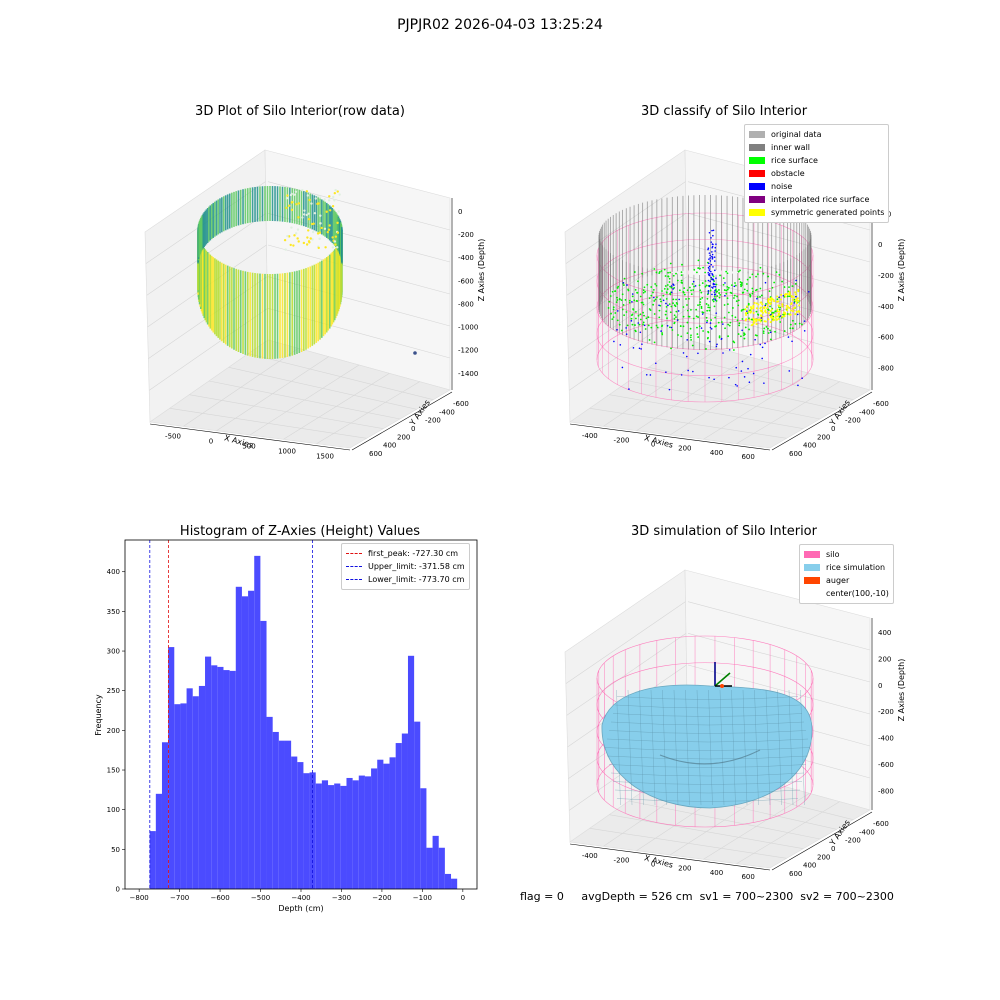 This screenshot has height=1000, width=1000. I want to click on x-tick-label: 400, so click(716, 873).